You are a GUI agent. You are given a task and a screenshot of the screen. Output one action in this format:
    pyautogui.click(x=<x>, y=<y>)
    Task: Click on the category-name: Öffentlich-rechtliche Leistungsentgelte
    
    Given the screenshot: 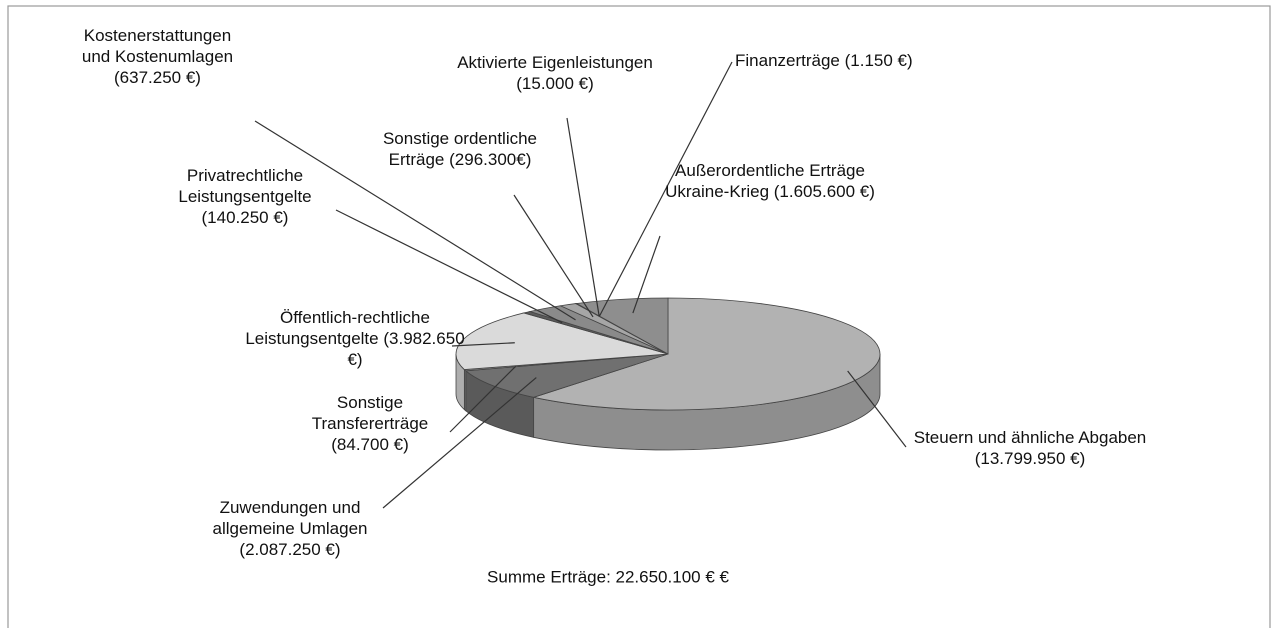 What is the action you would take?
    pyautogui.click(x=337, y=328)
    